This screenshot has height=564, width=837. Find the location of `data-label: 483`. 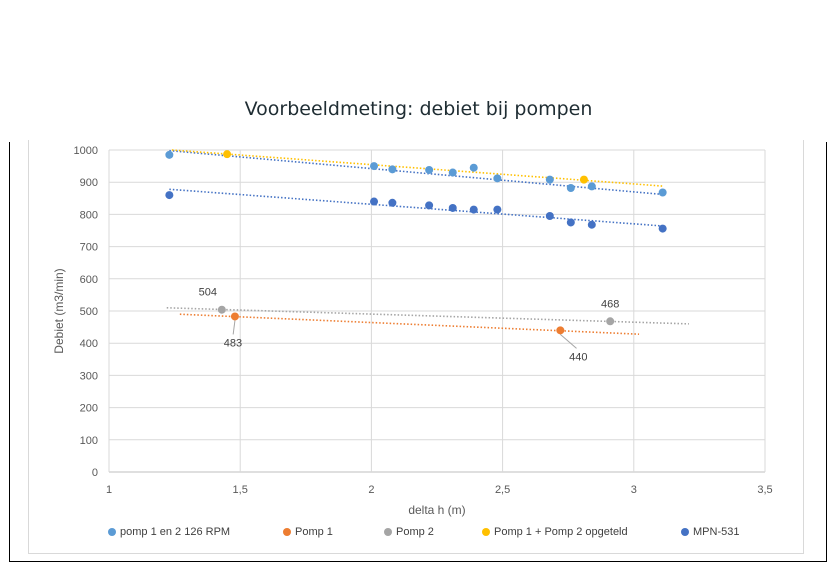

data-label: 483 is located at coordinates (233, 343).